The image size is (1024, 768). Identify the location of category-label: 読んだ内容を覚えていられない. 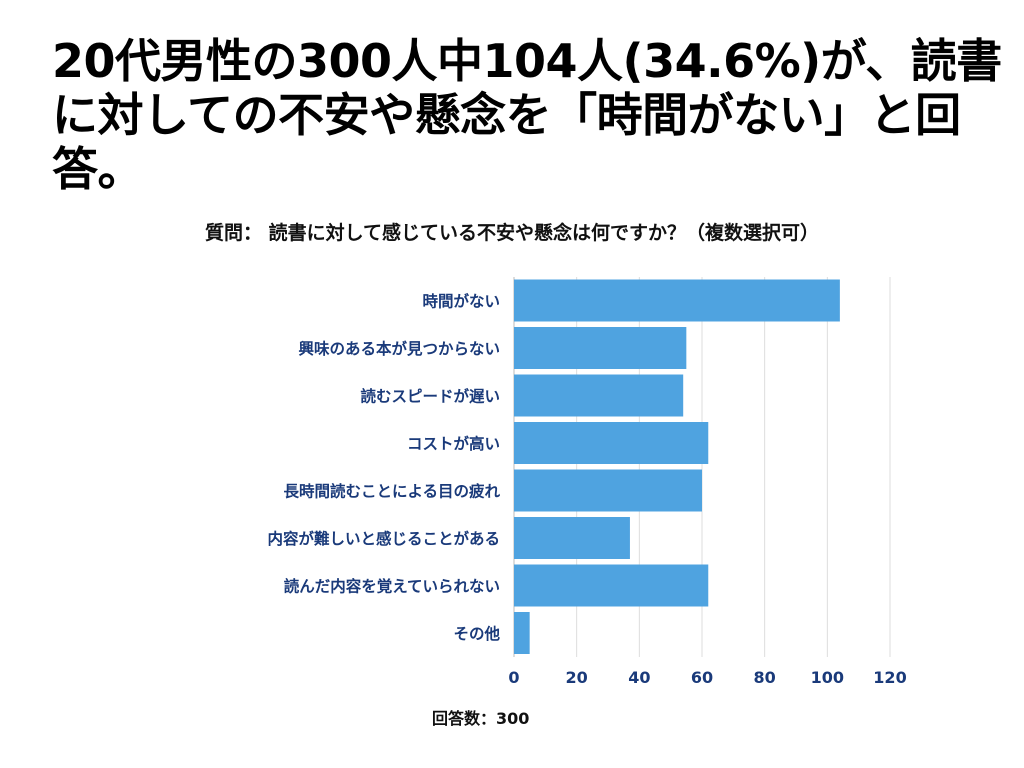
(392, 586).